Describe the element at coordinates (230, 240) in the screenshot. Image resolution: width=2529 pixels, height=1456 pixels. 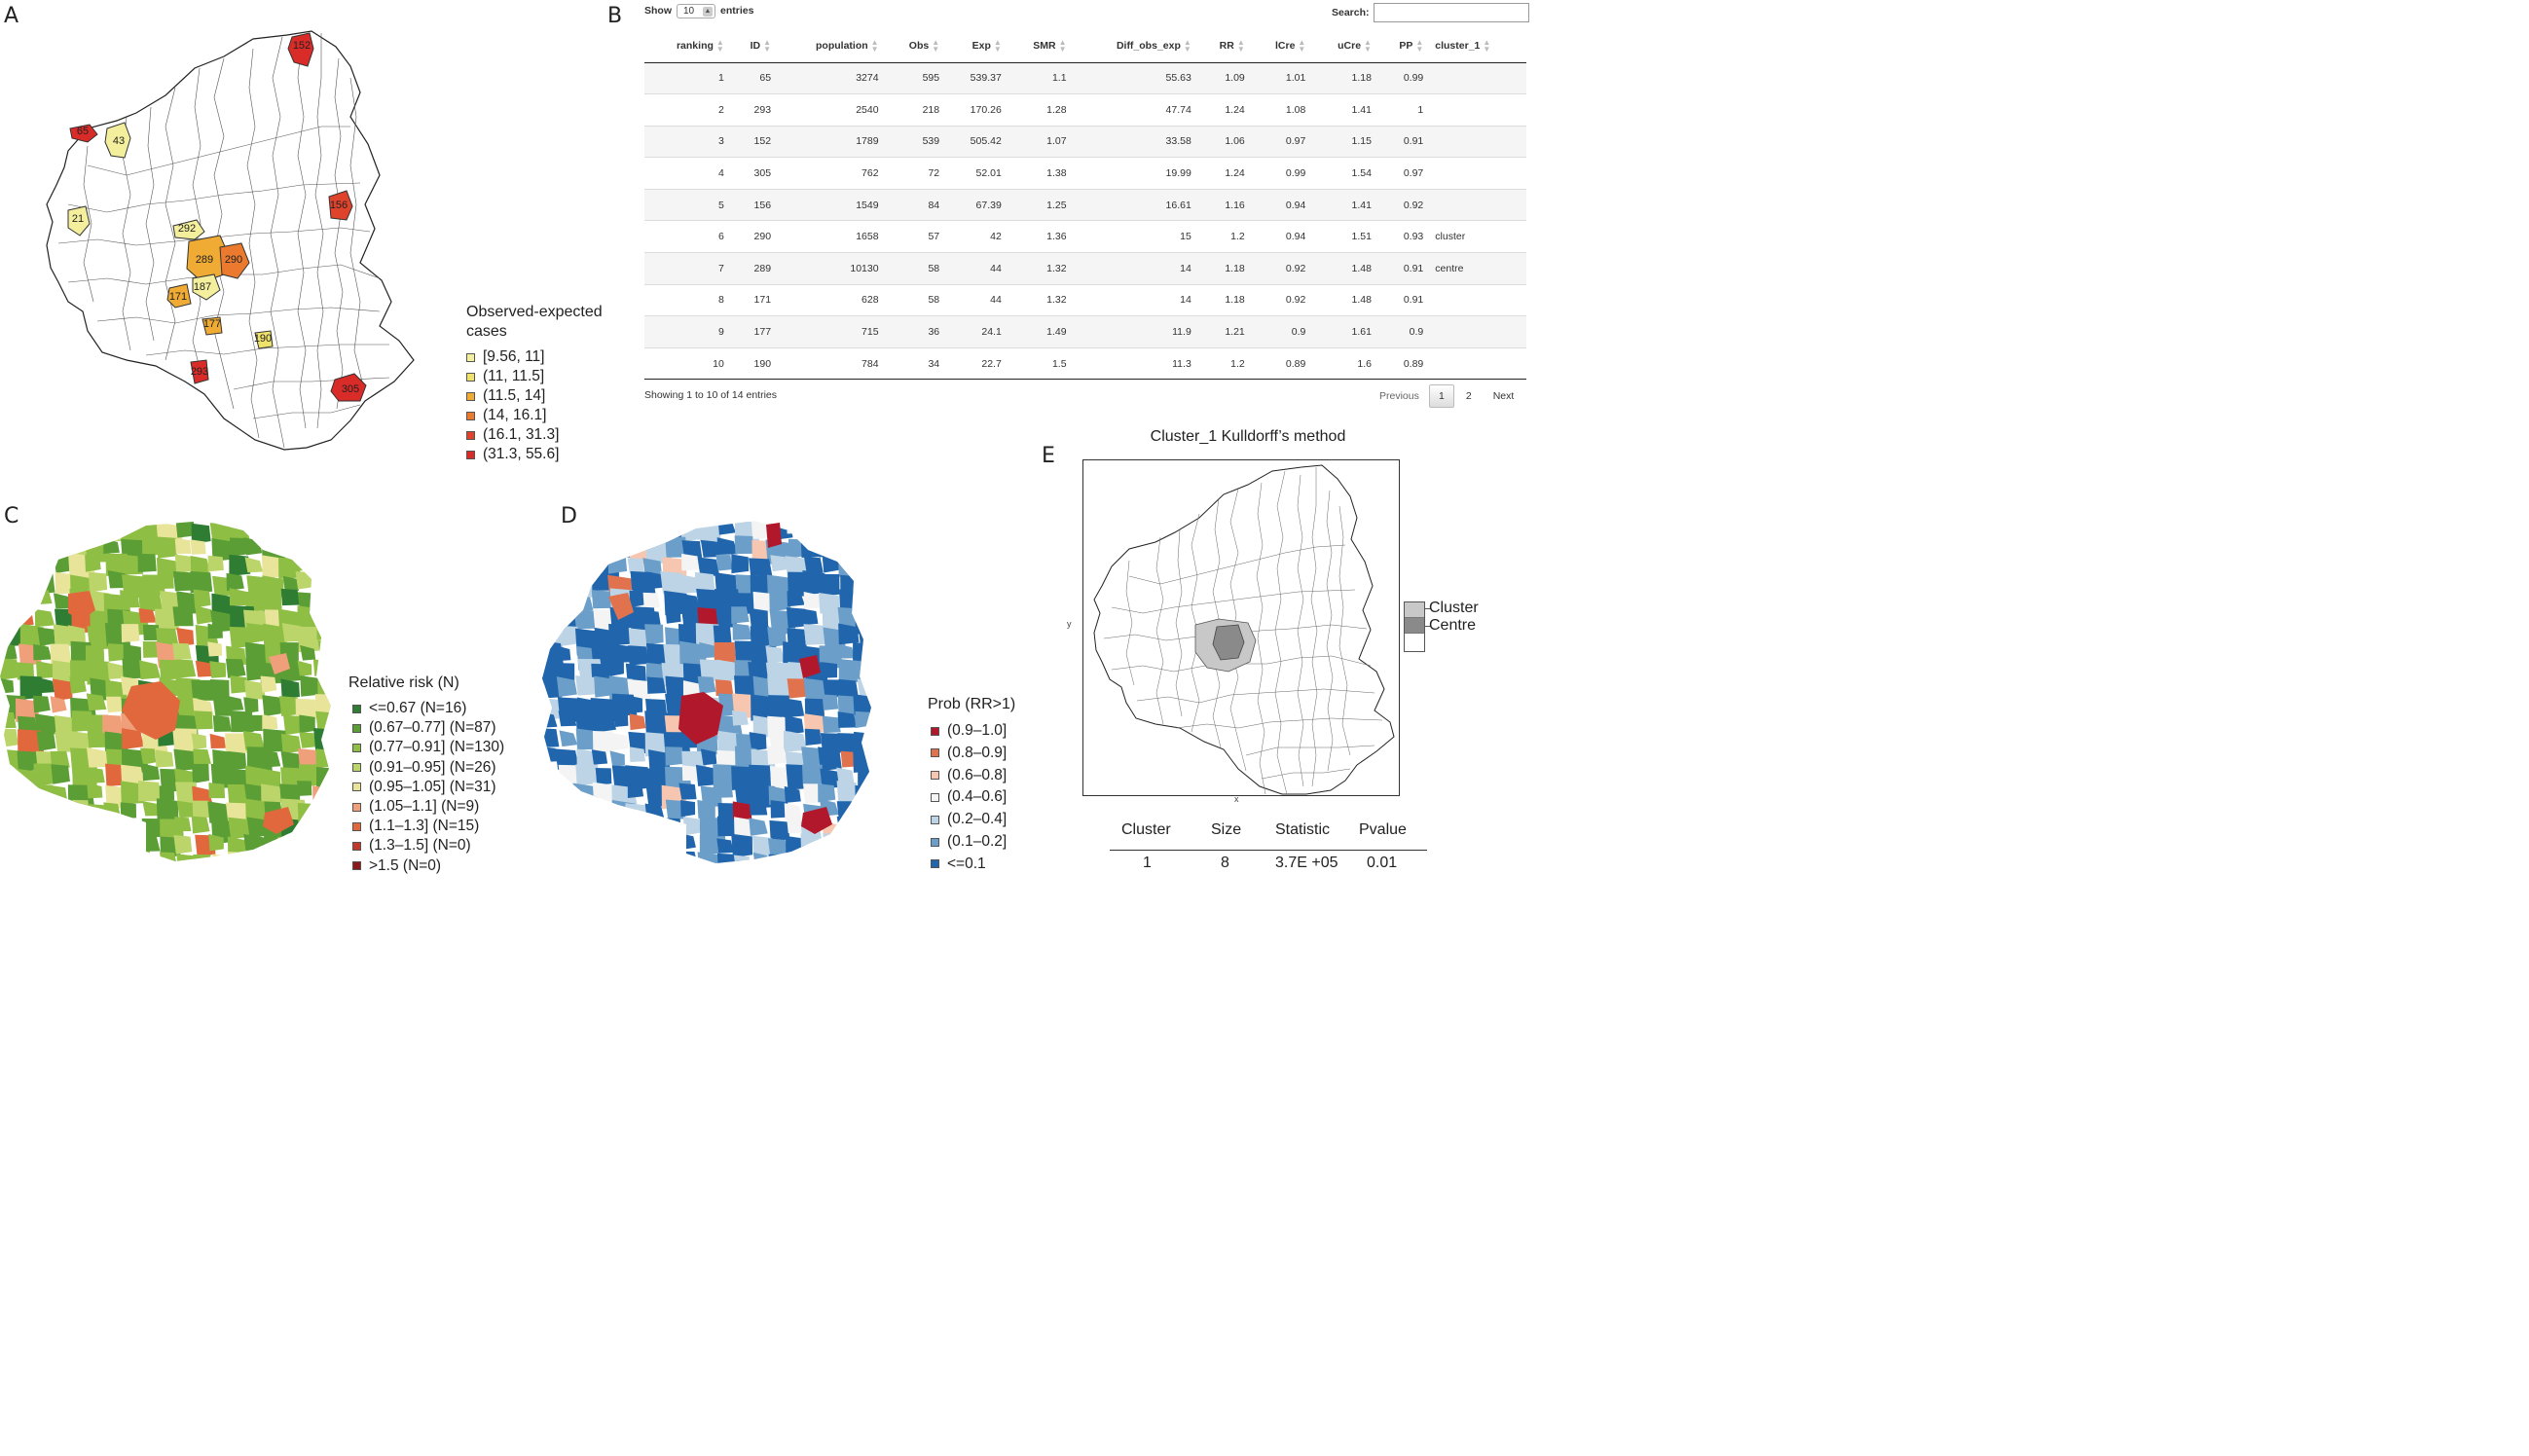
I see `map-a-outline` at that location.